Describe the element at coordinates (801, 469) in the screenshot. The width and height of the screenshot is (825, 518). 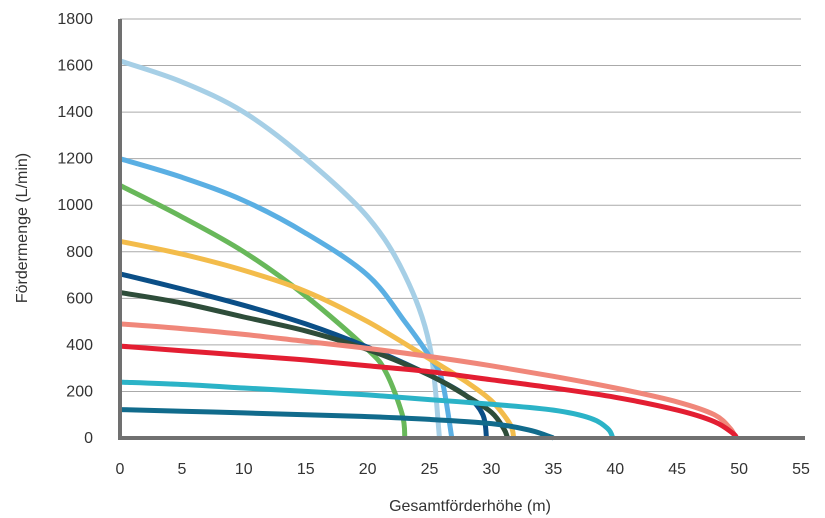
I see `x-tick-label-11: 55` at that location.